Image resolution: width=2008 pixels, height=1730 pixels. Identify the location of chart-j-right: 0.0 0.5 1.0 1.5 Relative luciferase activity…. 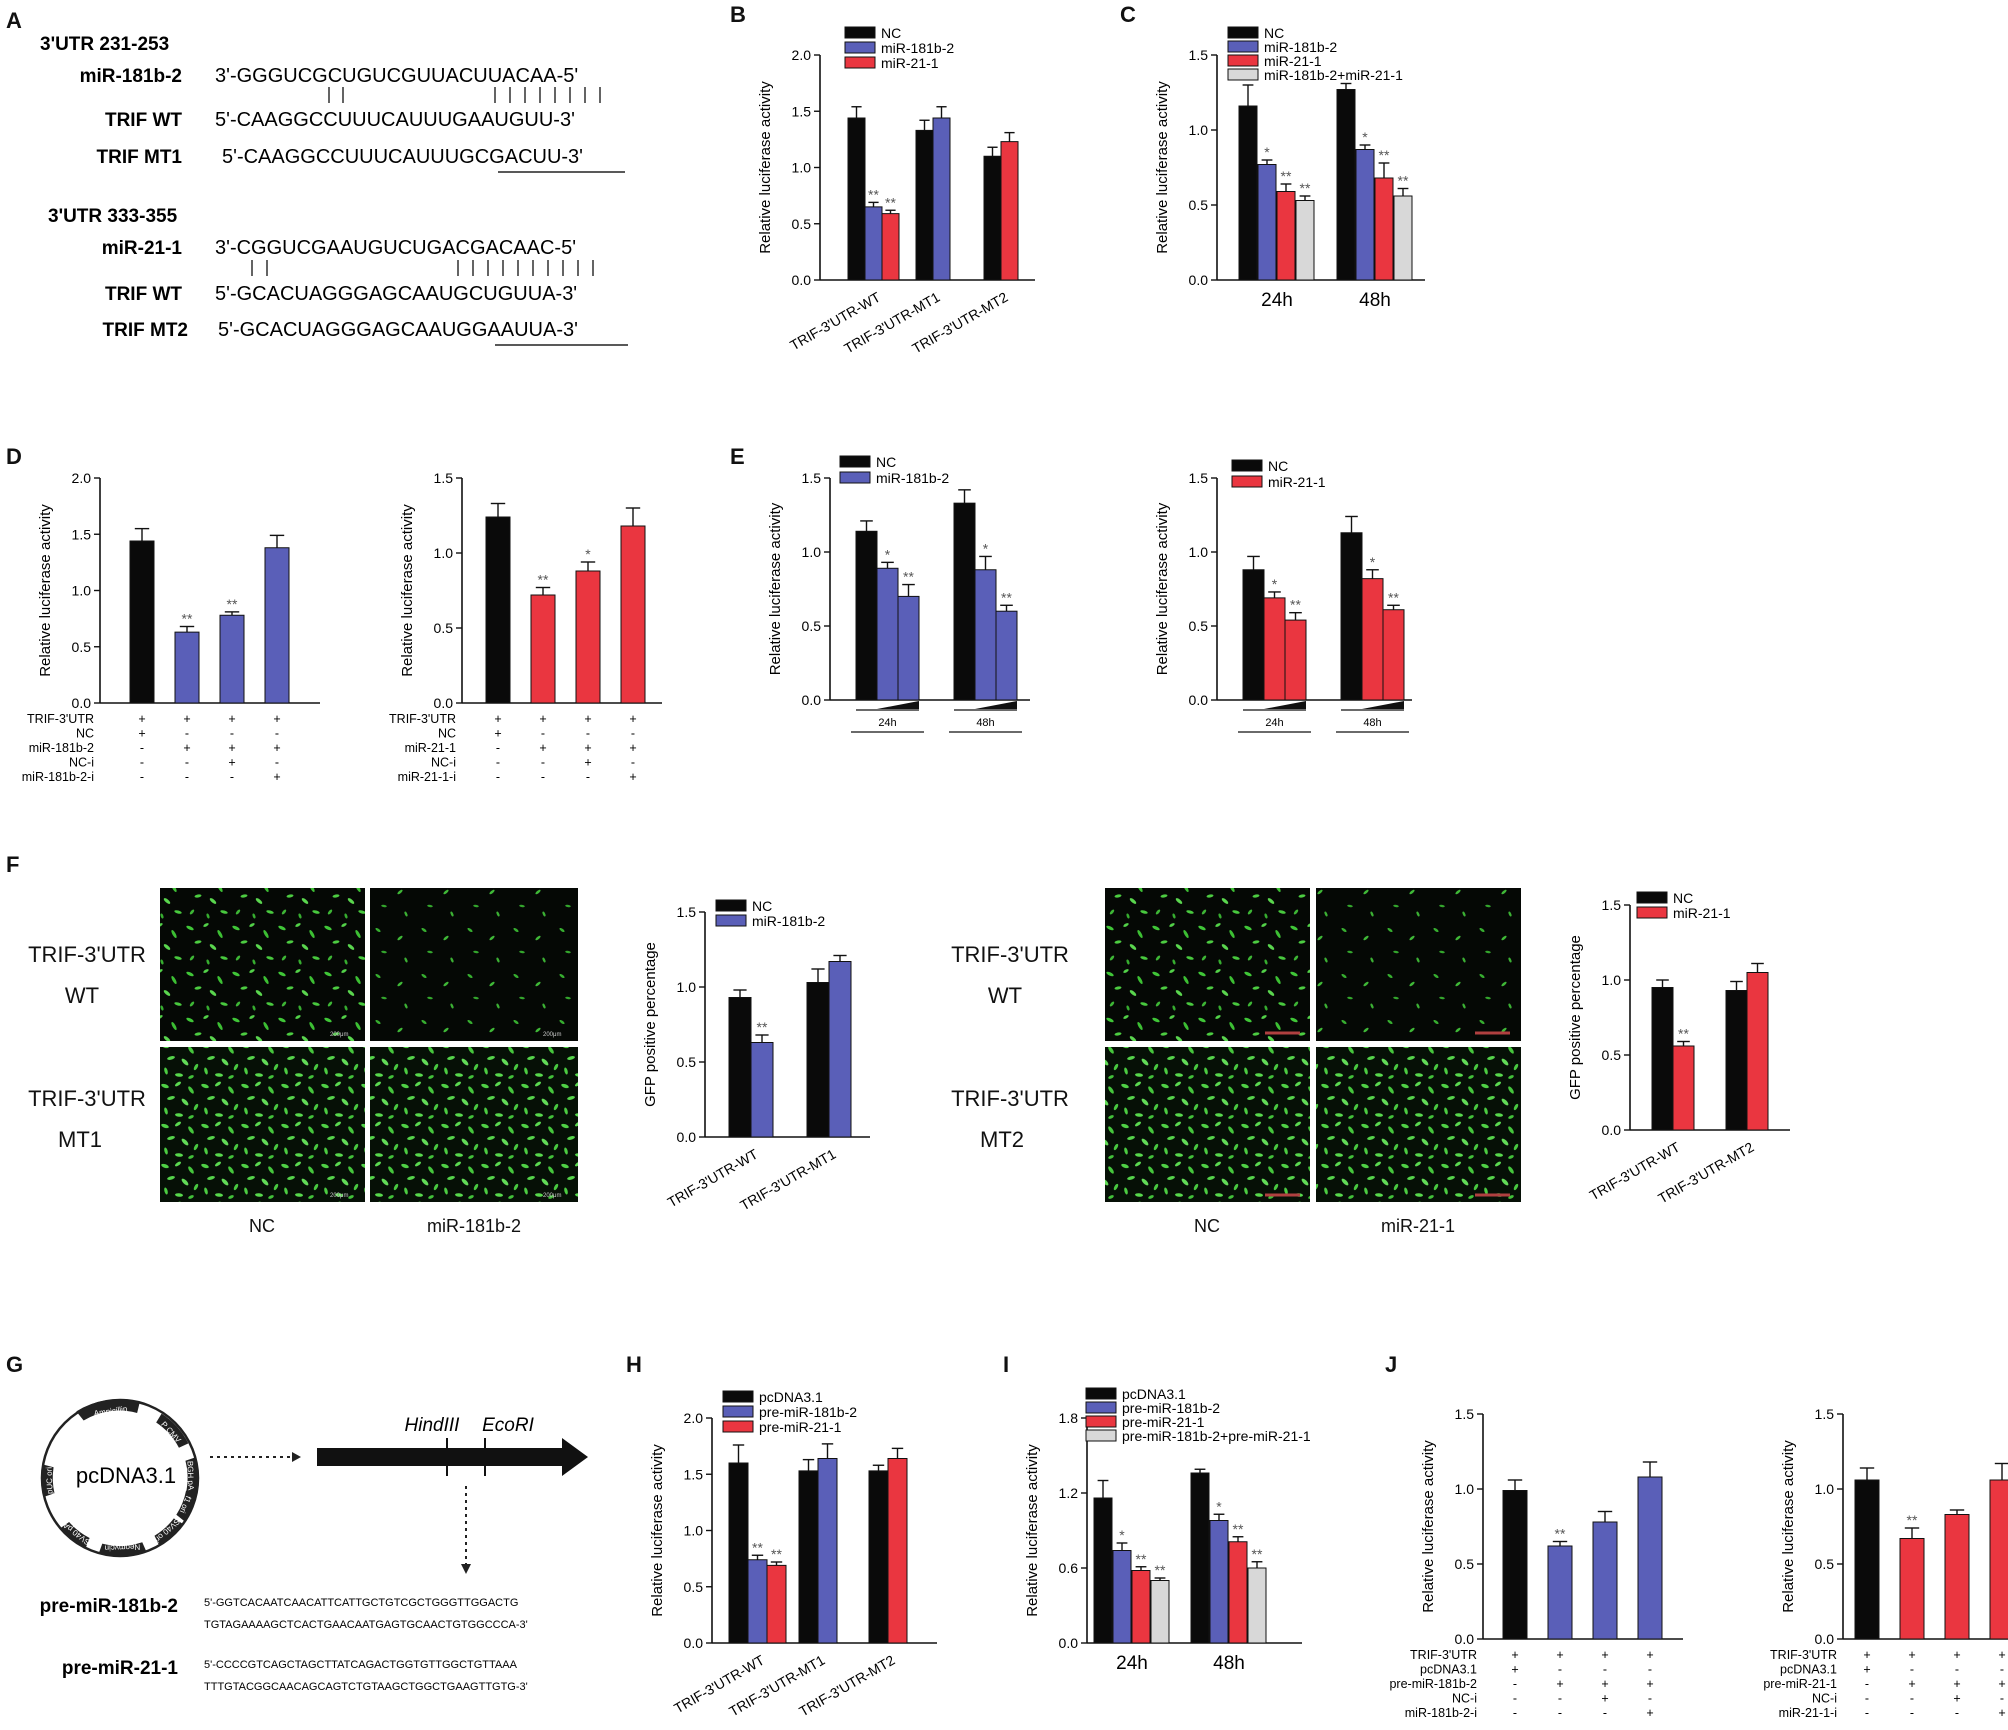
(1885, 1563).